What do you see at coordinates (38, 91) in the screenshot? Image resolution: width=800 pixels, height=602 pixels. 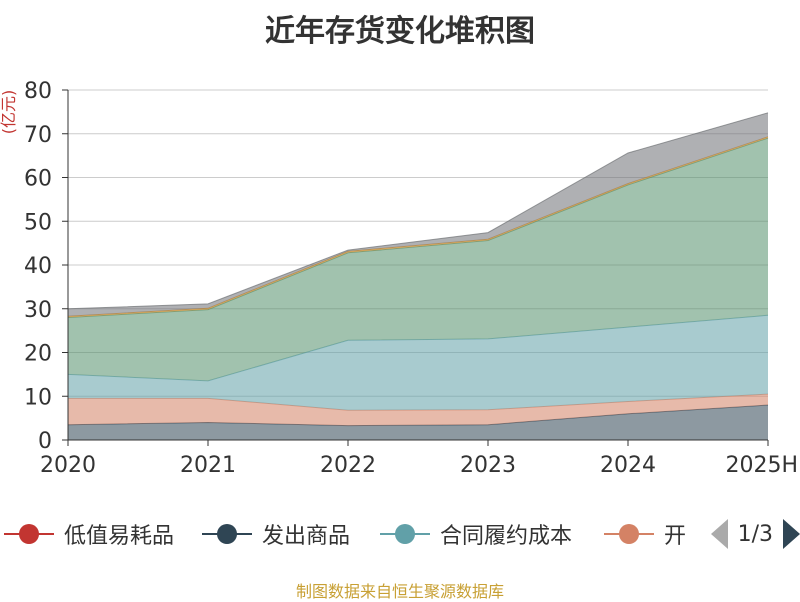 I see `y-tick-label: 80` at bounding box center [38, 91].